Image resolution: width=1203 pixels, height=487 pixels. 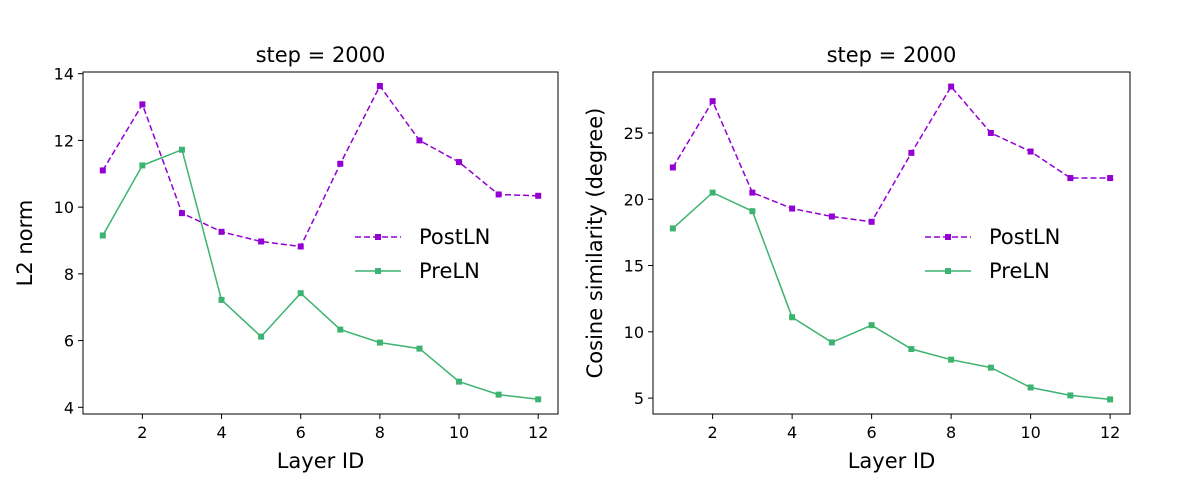 I want to click on chart-0-legend-preln-marker, so click(x=378, y=271).